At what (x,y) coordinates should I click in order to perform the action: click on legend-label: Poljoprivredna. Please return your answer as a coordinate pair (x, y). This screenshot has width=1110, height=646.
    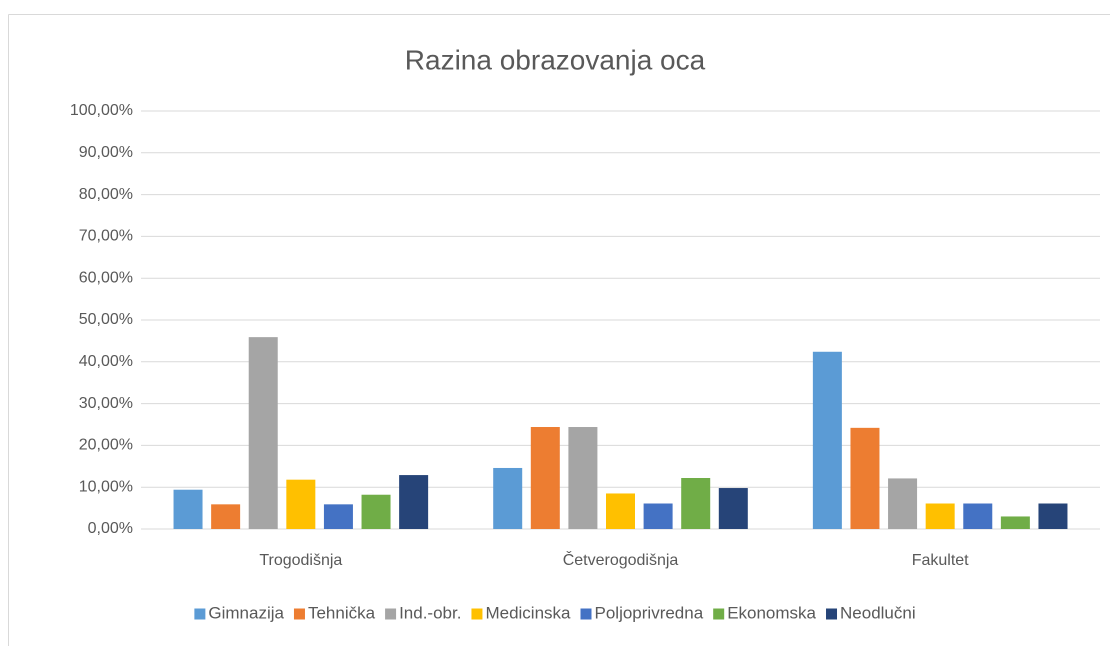
    Looking at the image, I should click on (649, 612).